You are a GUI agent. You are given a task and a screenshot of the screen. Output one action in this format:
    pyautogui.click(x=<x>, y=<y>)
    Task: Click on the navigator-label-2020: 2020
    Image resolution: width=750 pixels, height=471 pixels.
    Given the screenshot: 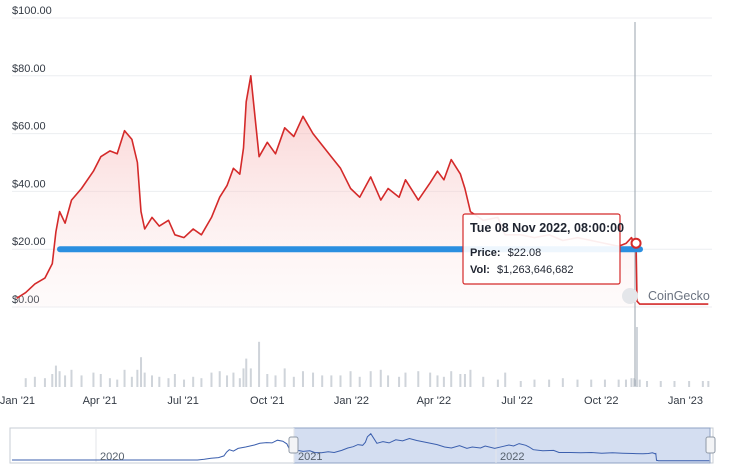 What is the action you would take?
    pyautogui.click(x=112, y=457)
    